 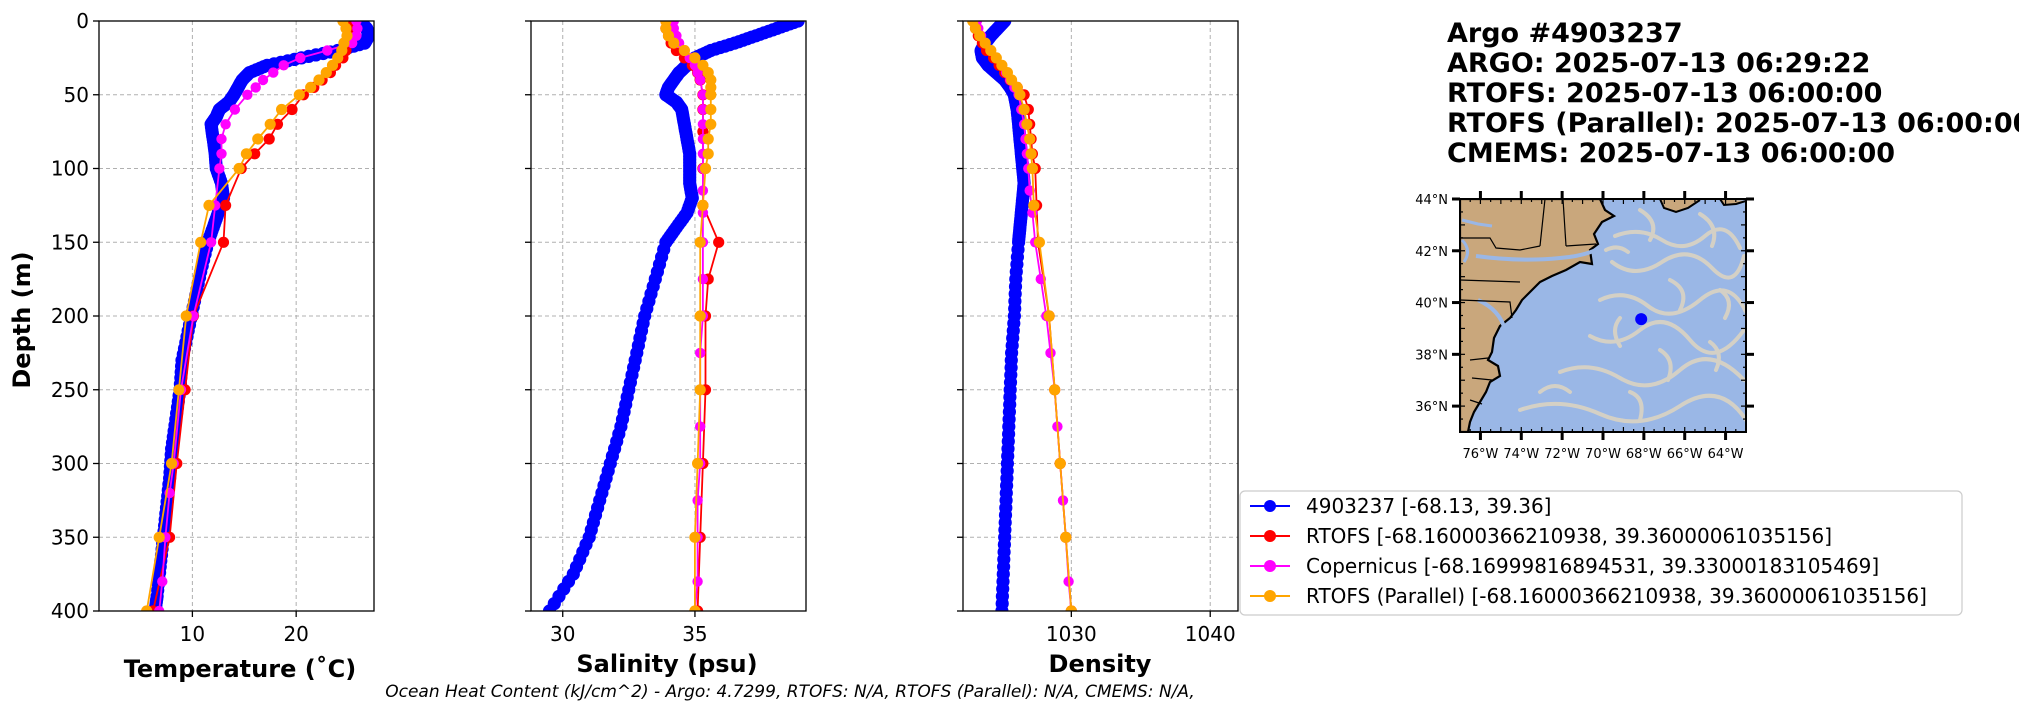 I want to click on y-tick-label: 400, so click(x=70, y=611).